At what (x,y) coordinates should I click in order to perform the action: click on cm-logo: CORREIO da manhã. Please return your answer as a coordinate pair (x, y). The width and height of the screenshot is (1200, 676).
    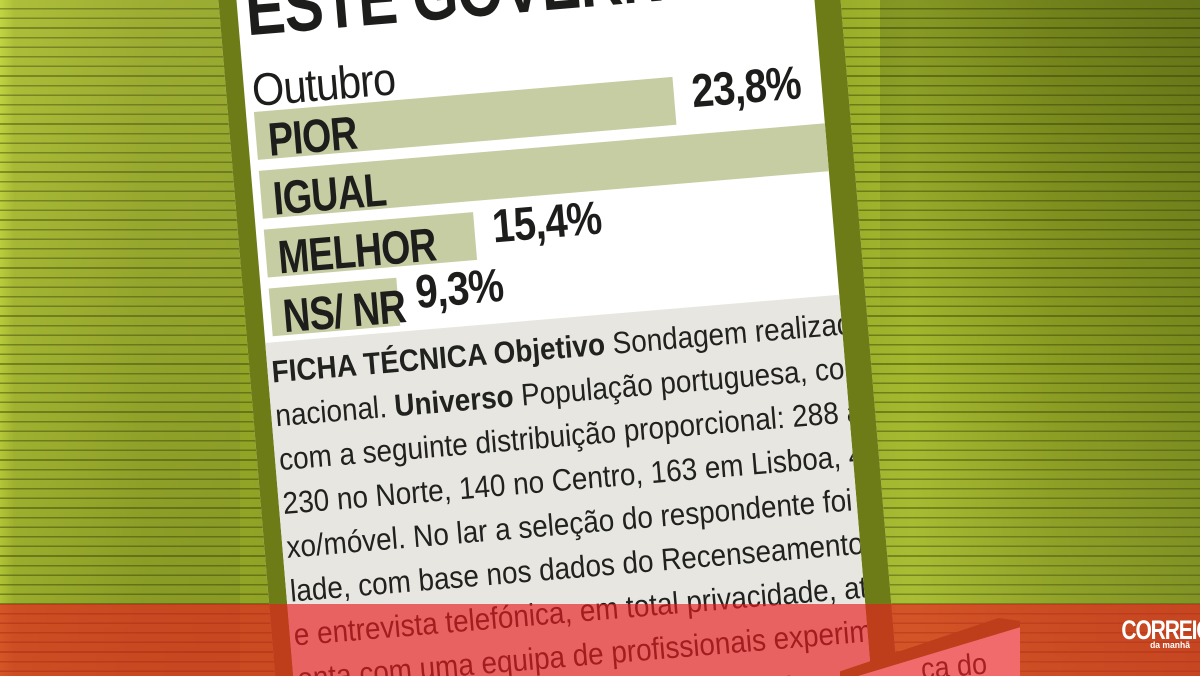
    Looking at the image, I should click on (1148, 634).